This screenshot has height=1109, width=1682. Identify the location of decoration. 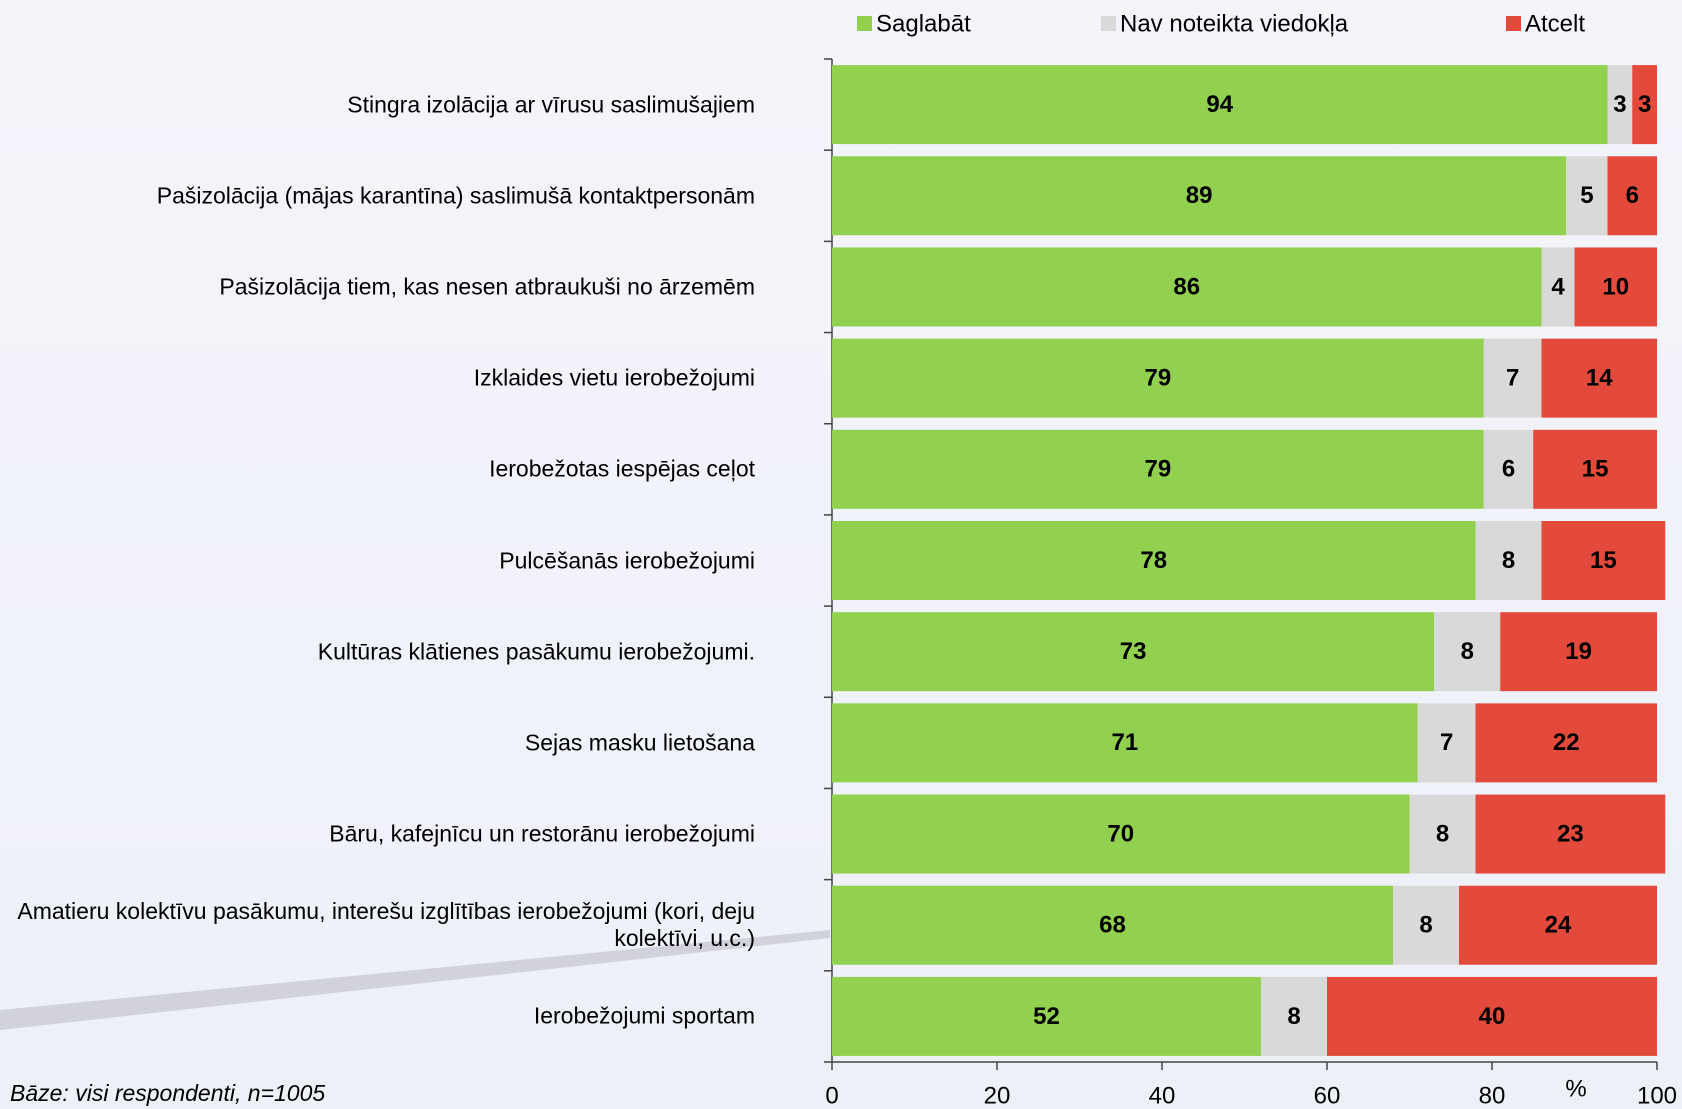
(415, 980).